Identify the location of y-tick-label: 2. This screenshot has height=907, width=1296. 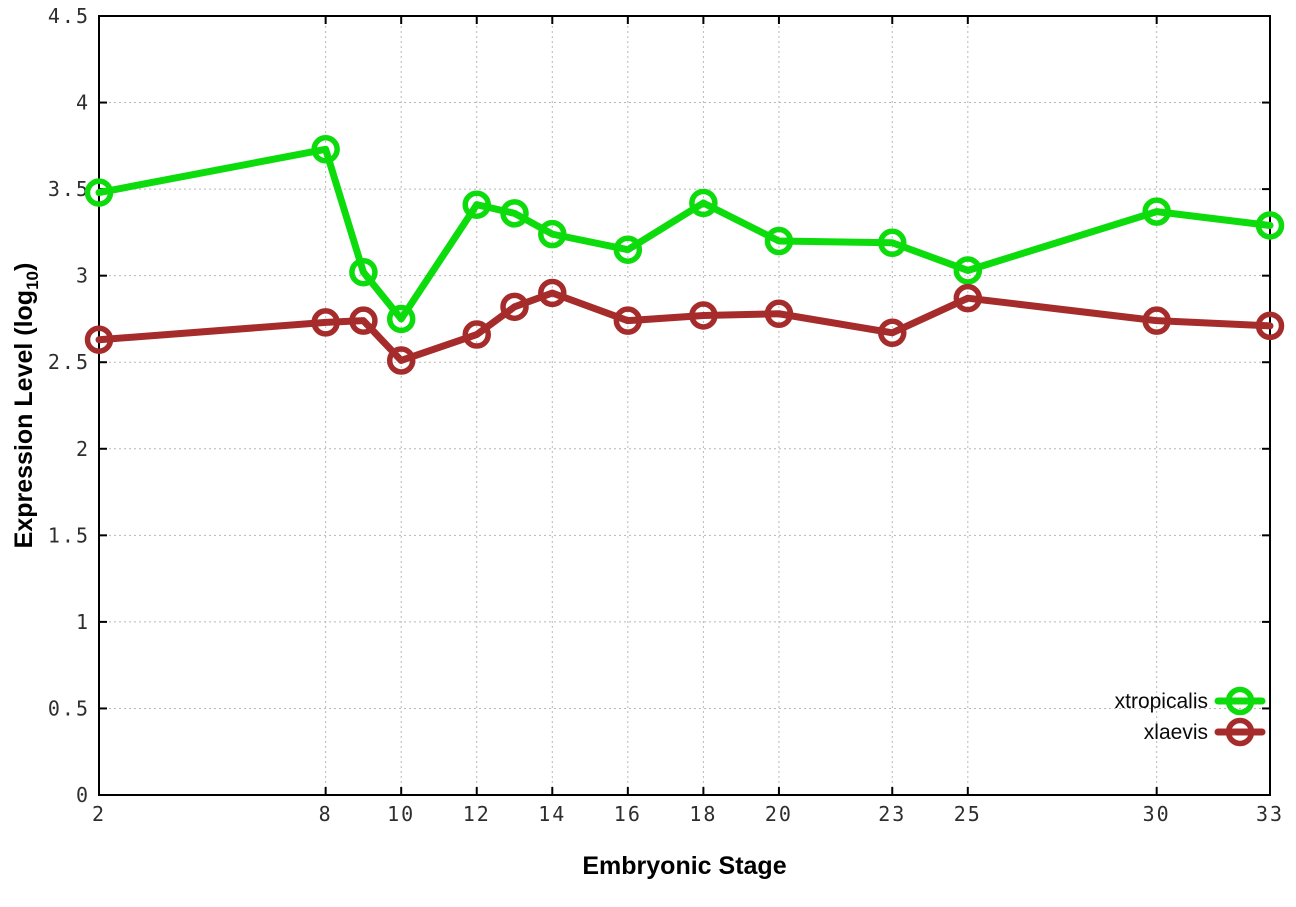
(83, 449).